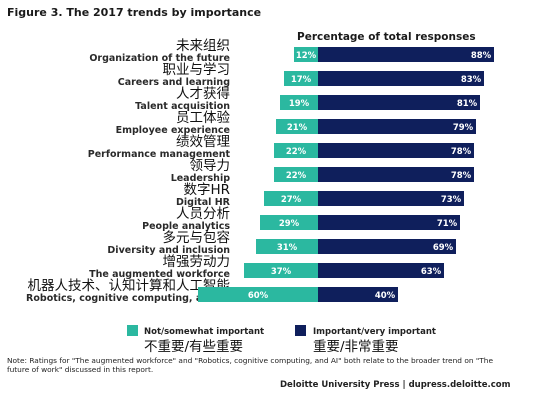  I want to click on data-label-not-important: 29%, so click(289, 224).